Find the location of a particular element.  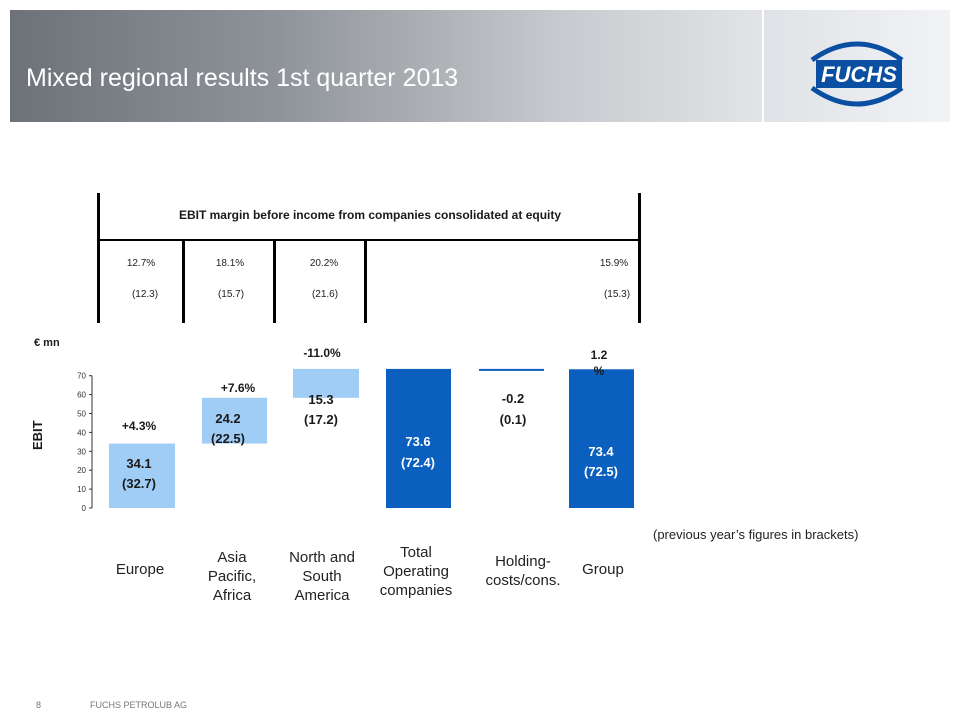

category-group: Group is located at coordinates (603, 569).